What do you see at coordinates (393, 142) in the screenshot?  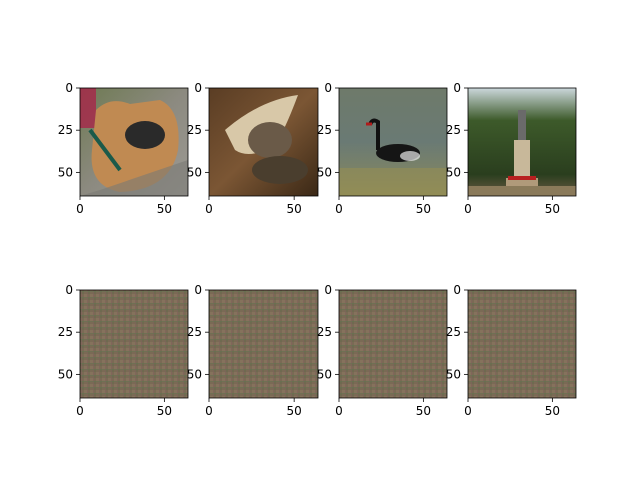 I see `panel-swan` at bounding box center [393, 142].